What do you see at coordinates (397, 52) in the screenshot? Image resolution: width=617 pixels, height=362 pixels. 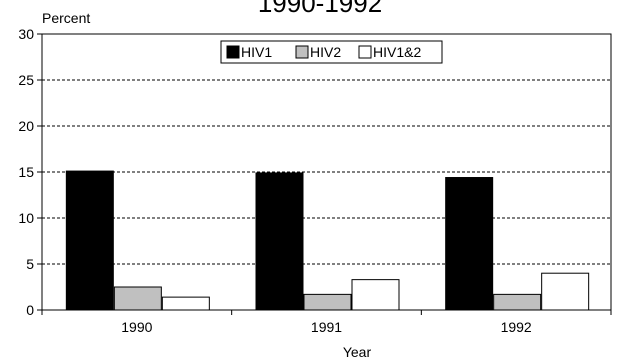 I see `legend-label-hiv1and2: HIV1&2` at bounding box center [397, 52].